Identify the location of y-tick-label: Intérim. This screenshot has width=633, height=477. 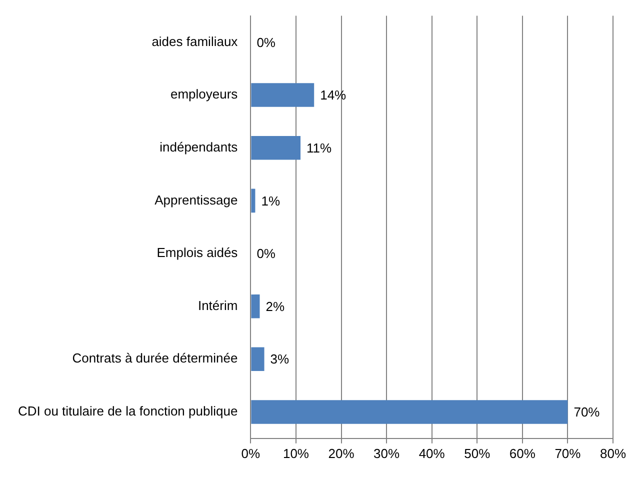
(218, 305).